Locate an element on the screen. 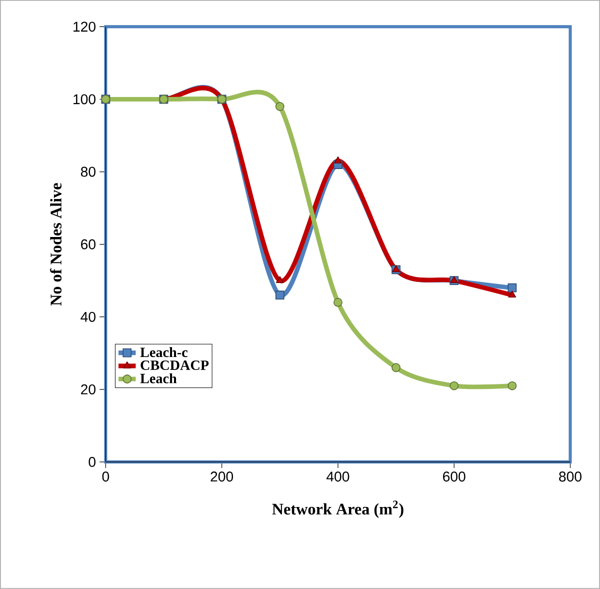 This screenshot has height=589, width=600. x-tick-label: 200 is located at coordinates (222, 477).